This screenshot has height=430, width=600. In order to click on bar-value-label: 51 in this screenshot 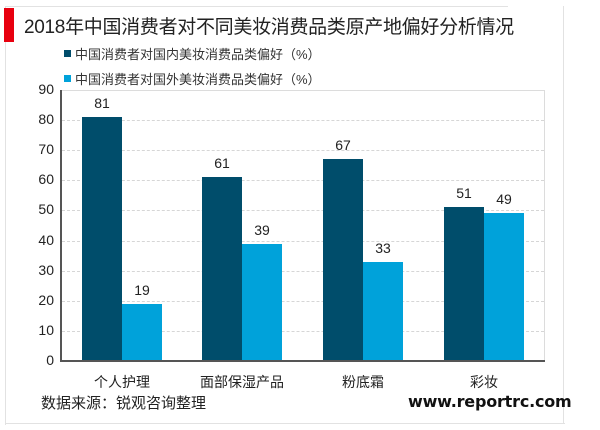, I will do `click(464, 193)`.